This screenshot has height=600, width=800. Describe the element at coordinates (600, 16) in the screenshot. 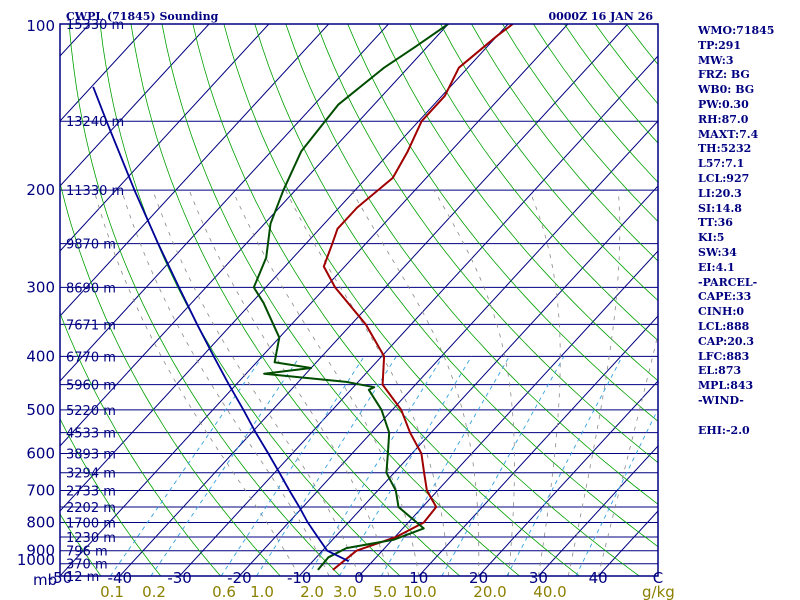

I see `sounding-datetime: 0000Z 16 JAN 26` at that location.